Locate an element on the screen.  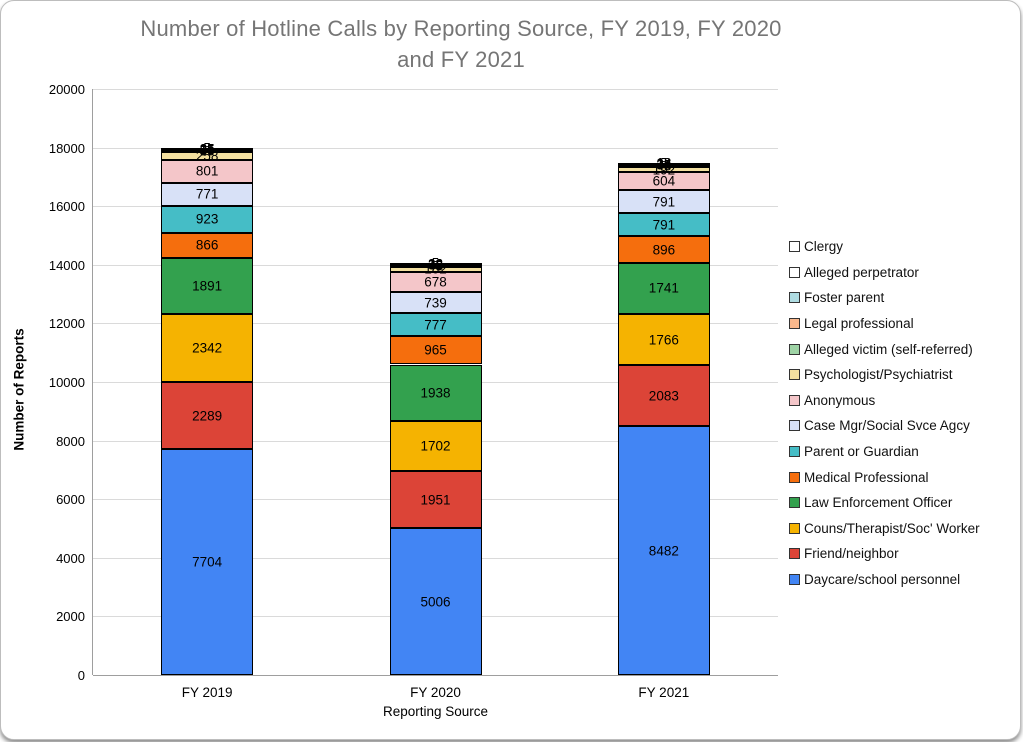
x-axis-title: Reporting Source is located at coordinates (435, 711).